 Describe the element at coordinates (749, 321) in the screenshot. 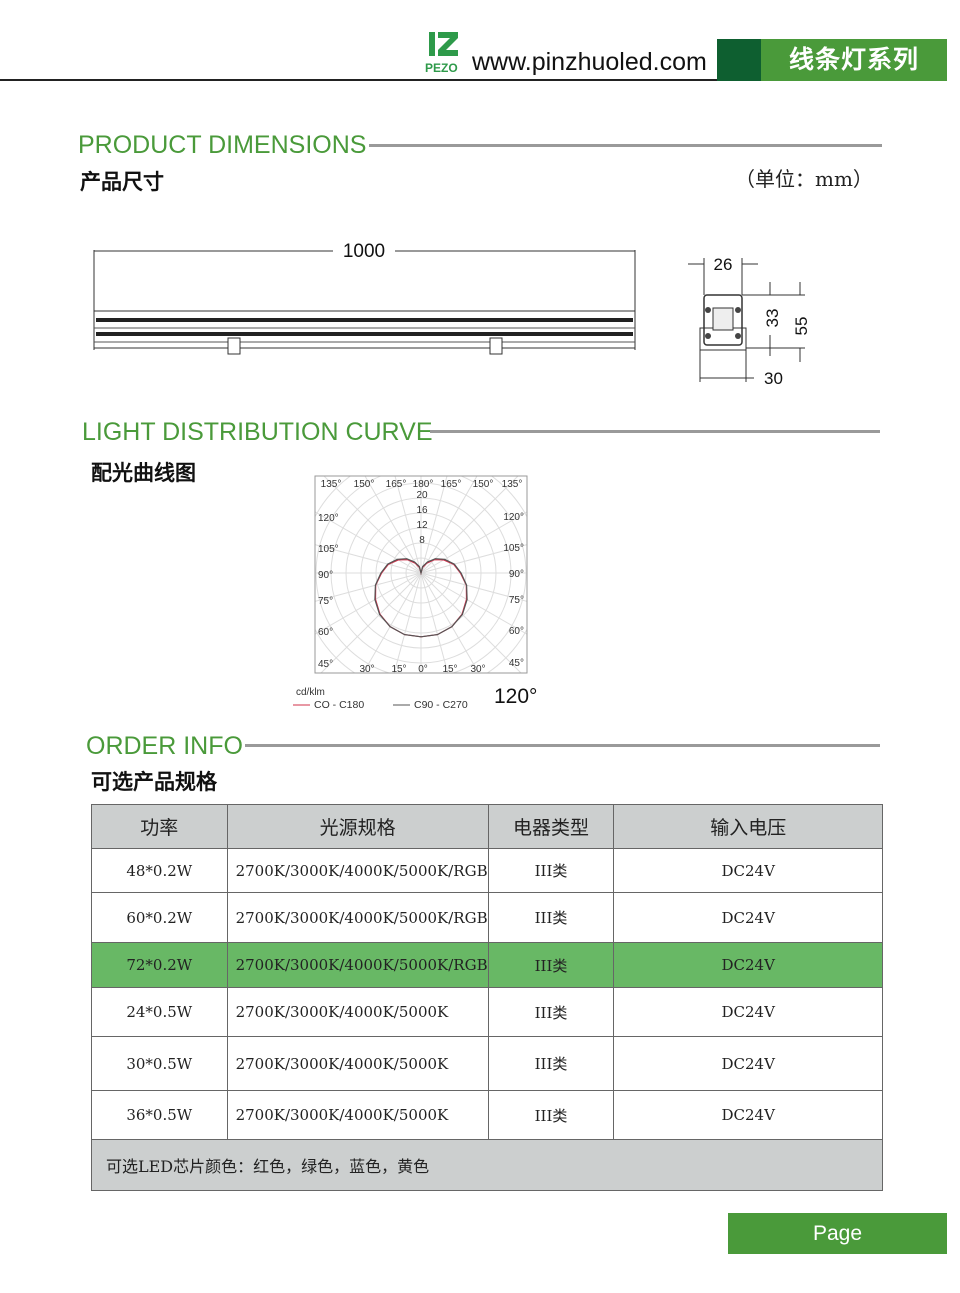

I see `cross-section-drawing: 26 33 55 30` at that location.